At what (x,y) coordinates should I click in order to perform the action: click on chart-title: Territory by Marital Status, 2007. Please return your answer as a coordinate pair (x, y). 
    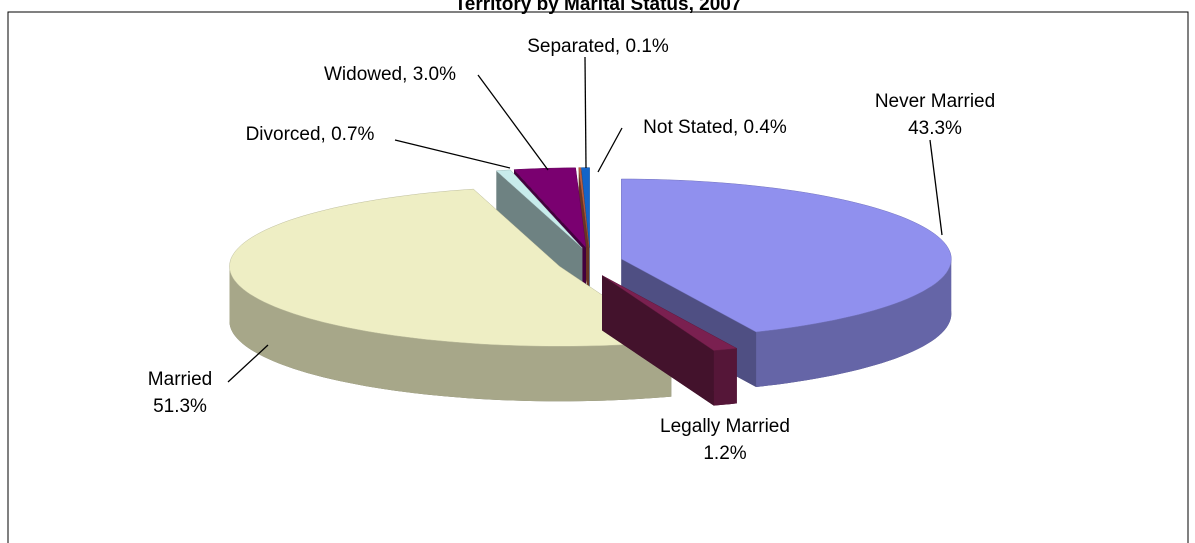
    Looking at the image, I should click on (598, 7).